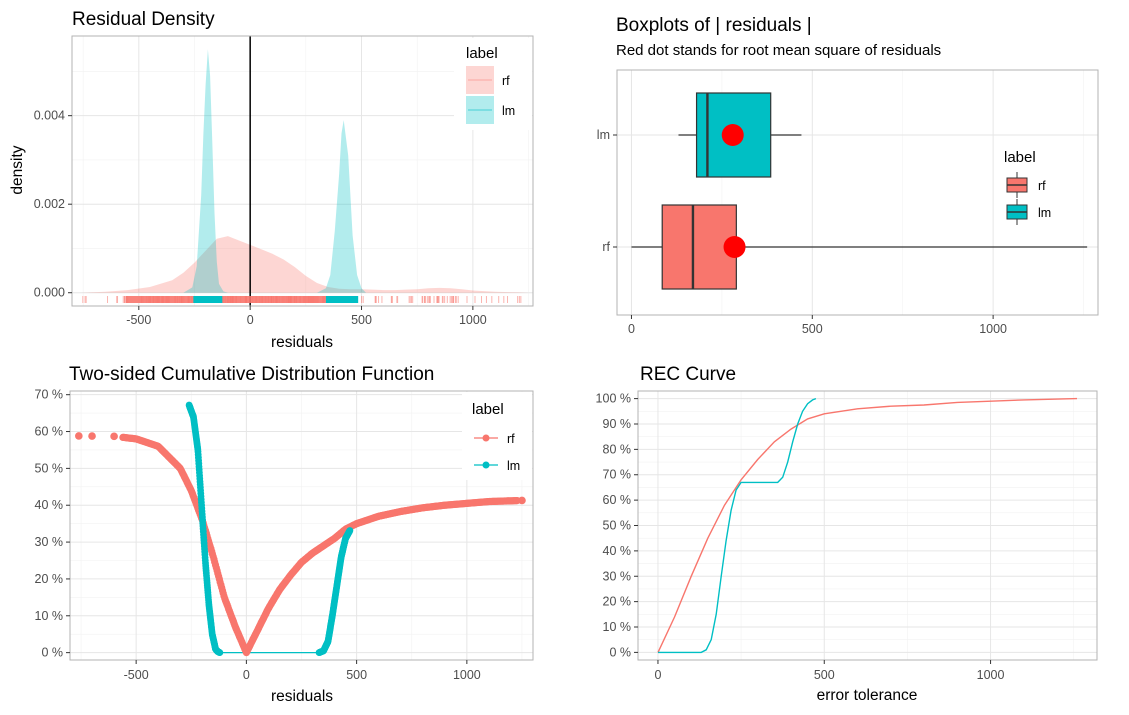  I want to click on series-lm, so click(269, 528).